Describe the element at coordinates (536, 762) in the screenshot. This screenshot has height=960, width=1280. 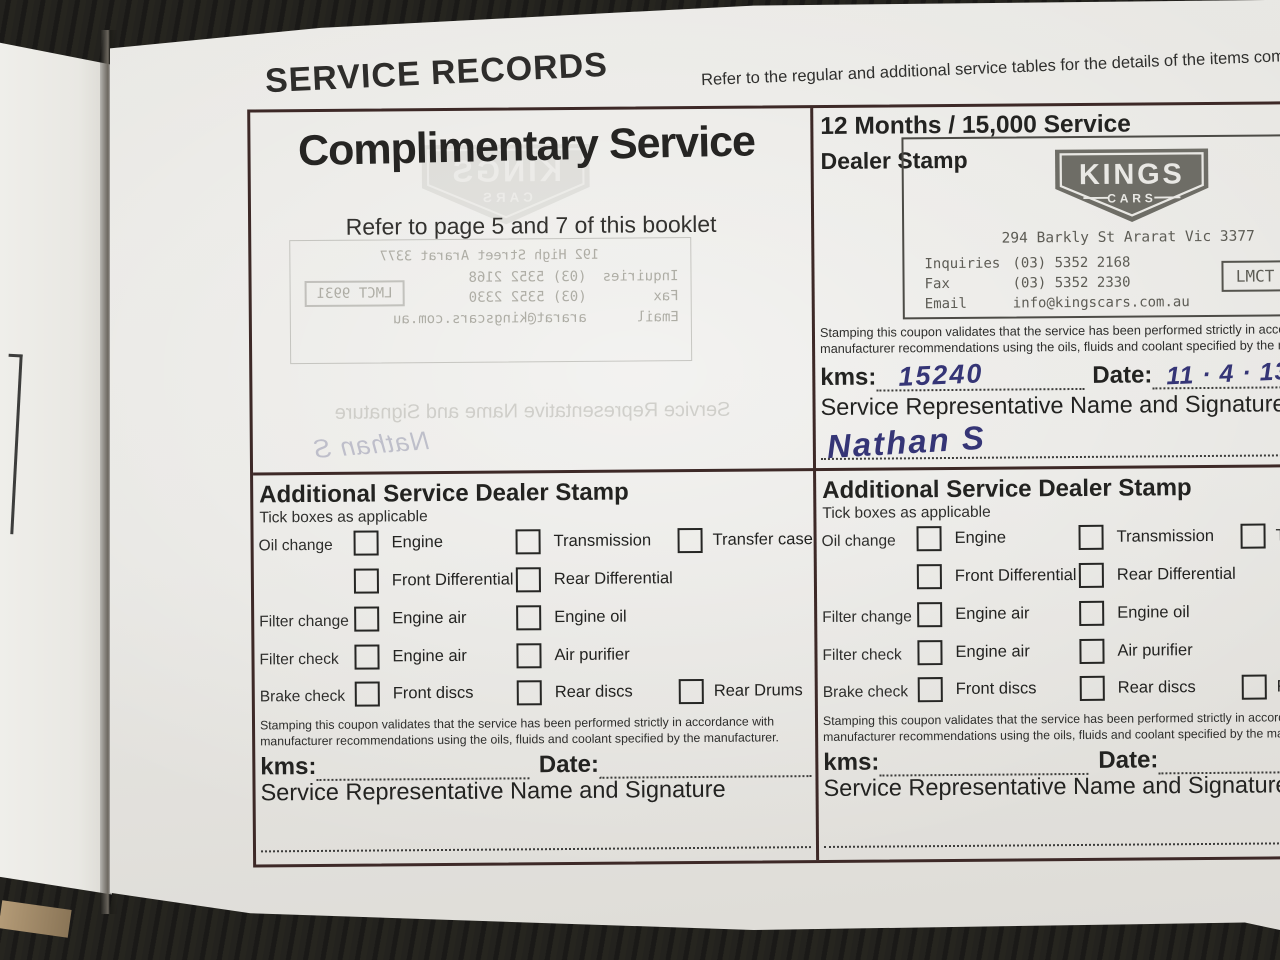
I see `kms-date-row: kms: Date:` at that location.